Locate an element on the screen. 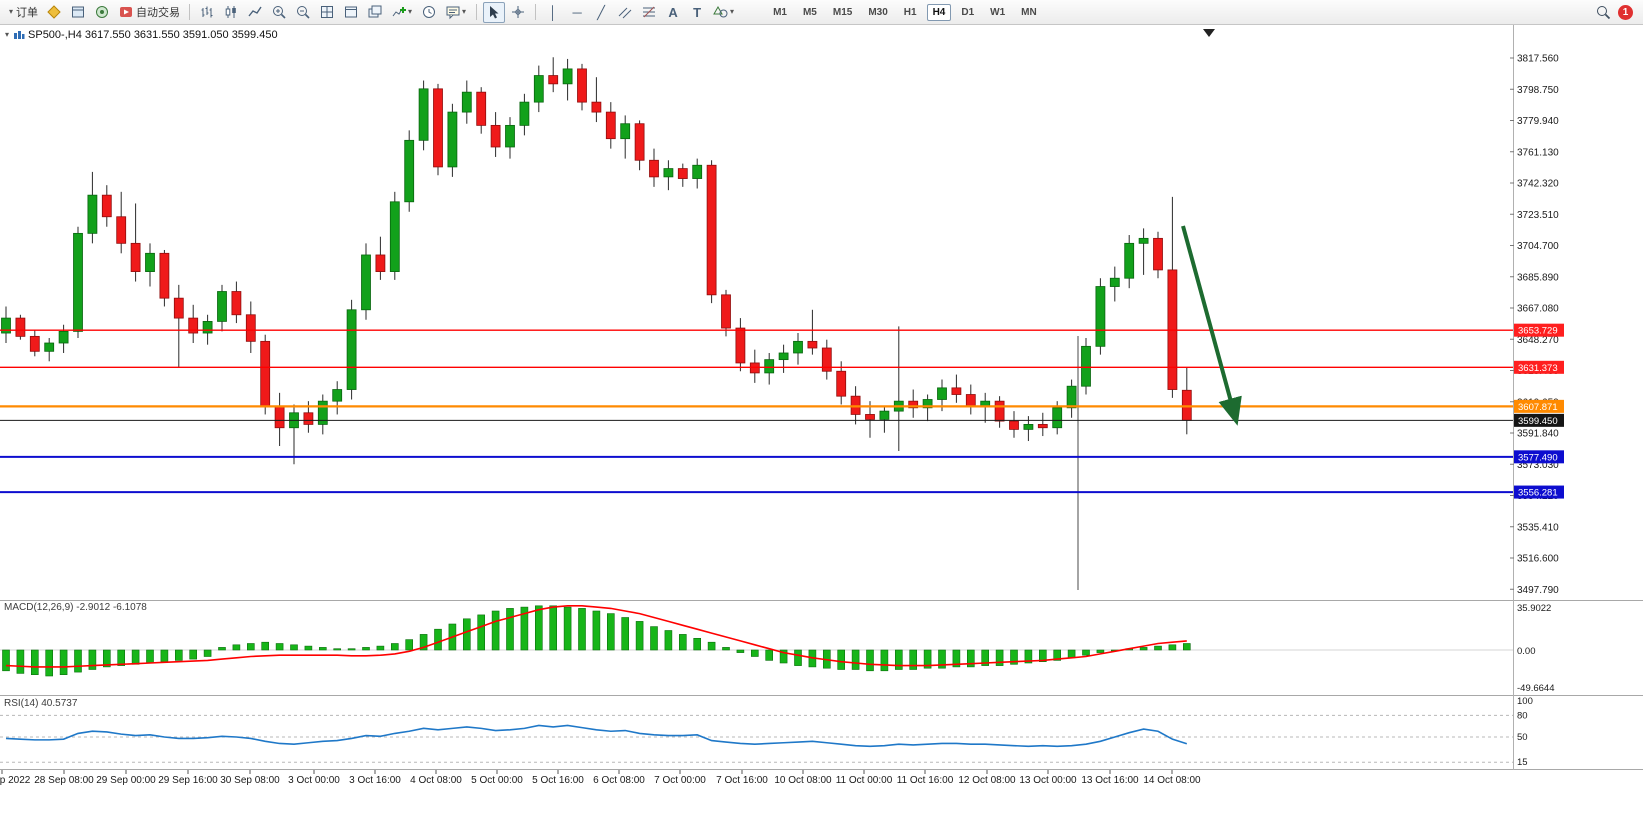 This screenshot has width=1643, height=821. line-chart-button is located at coordinates (255, 12).